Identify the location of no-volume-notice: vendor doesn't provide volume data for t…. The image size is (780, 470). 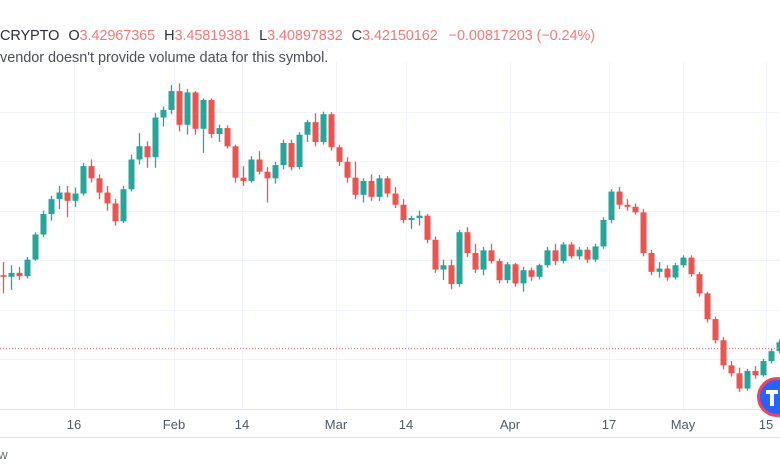
(164, 58).